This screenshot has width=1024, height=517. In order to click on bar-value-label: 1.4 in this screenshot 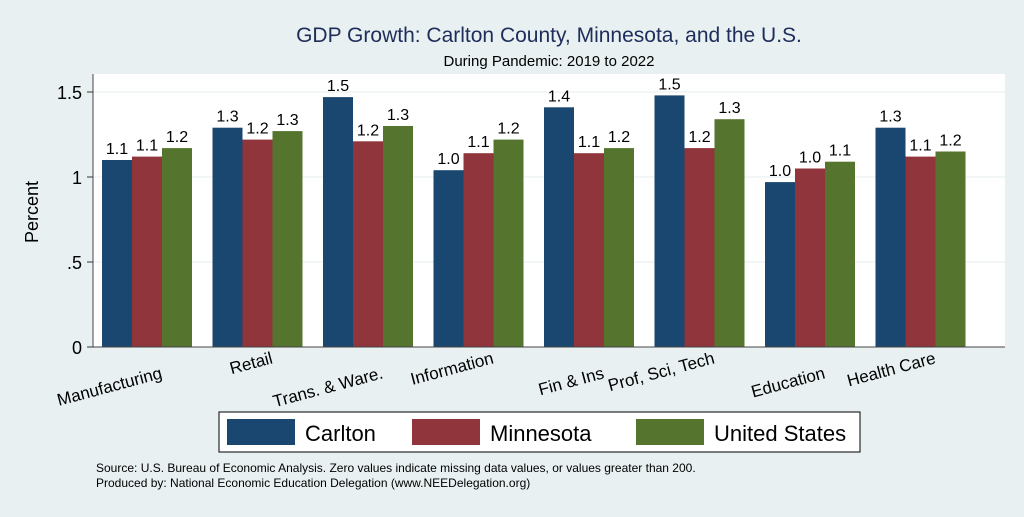, I will do `click(559, 96)`.